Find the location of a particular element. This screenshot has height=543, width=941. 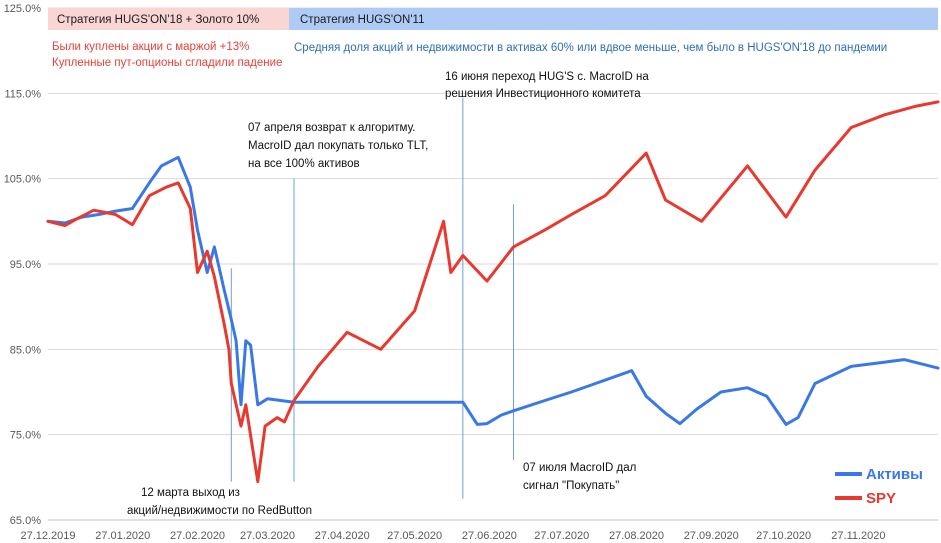

y-tick-label: 65.0% is located at coordinates (25, 521).